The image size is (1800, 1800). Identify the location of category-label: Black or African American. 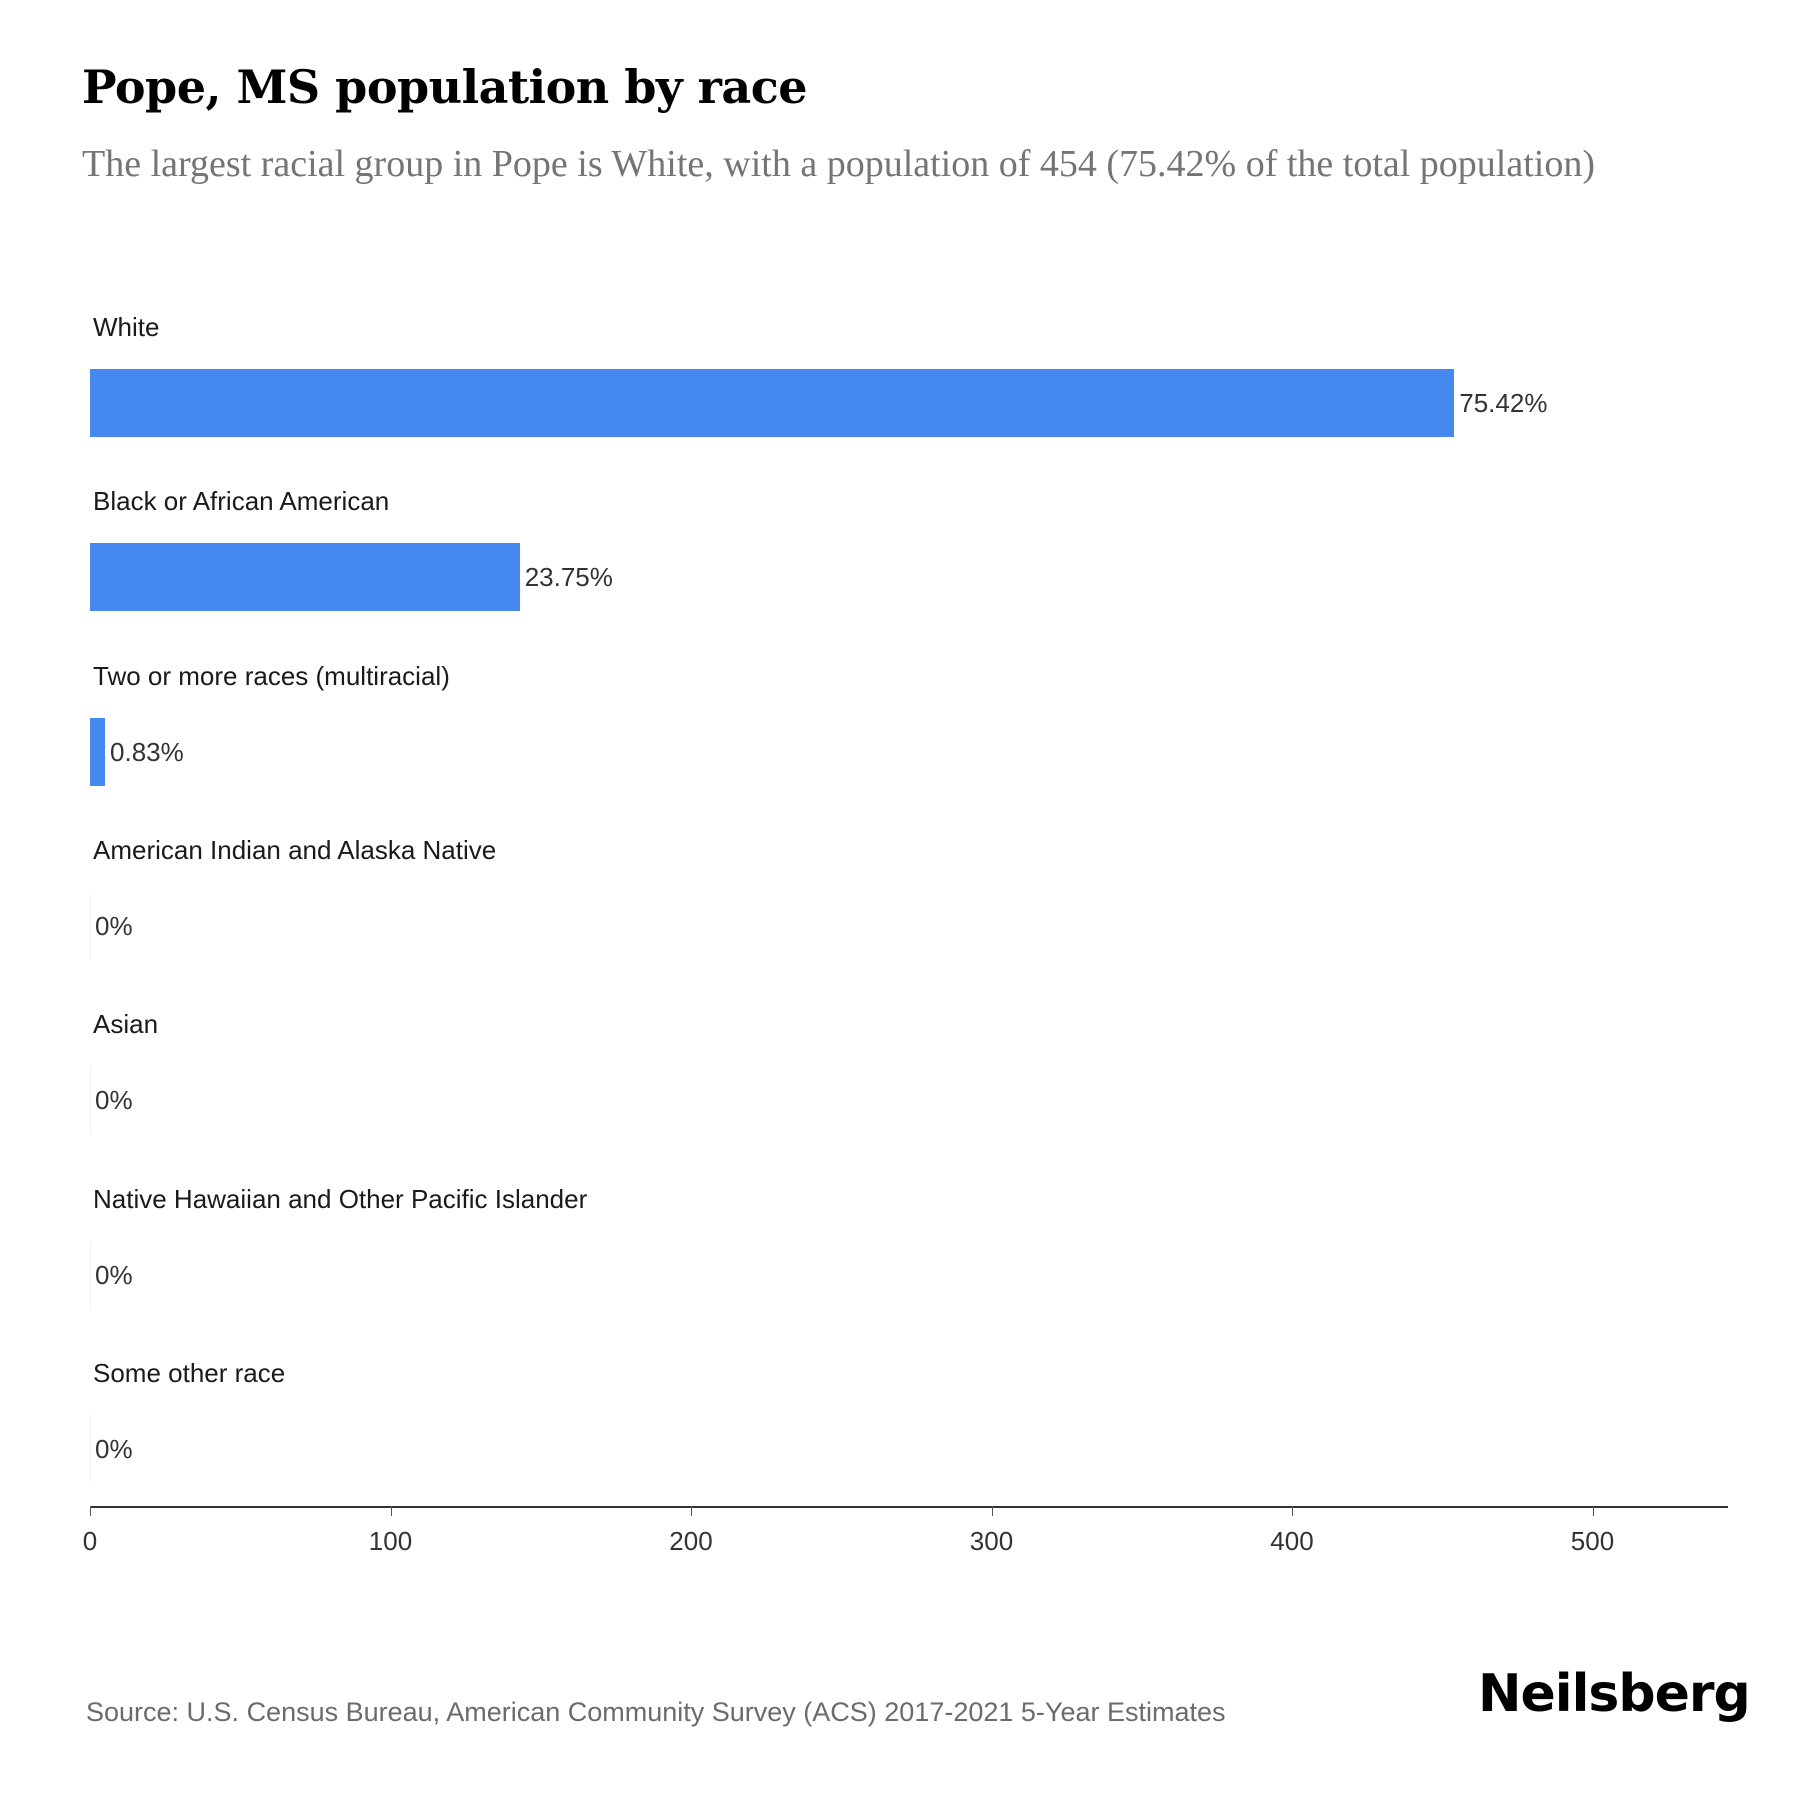
(241, 501).